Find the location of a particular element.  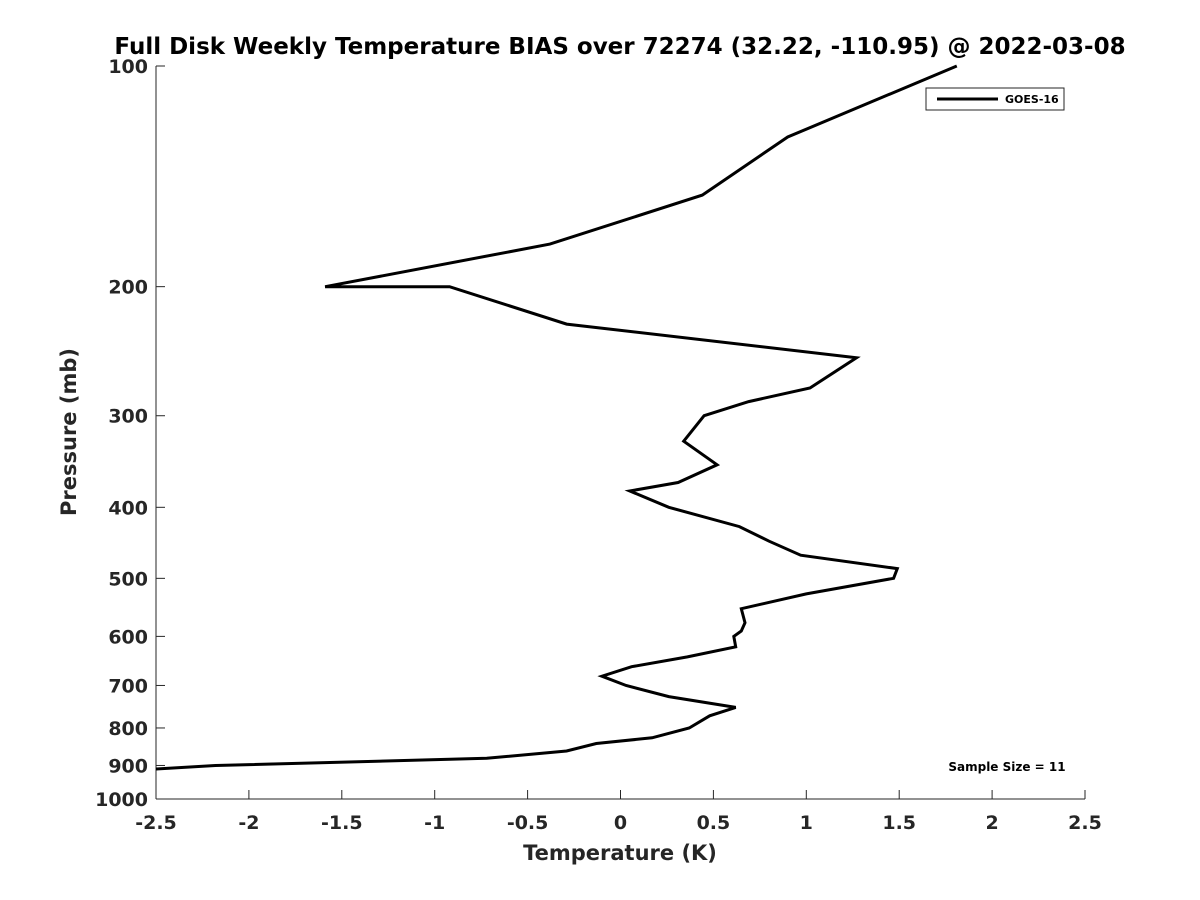

x-tick-label-2: -1.5 is located at coordinates (342, 823).